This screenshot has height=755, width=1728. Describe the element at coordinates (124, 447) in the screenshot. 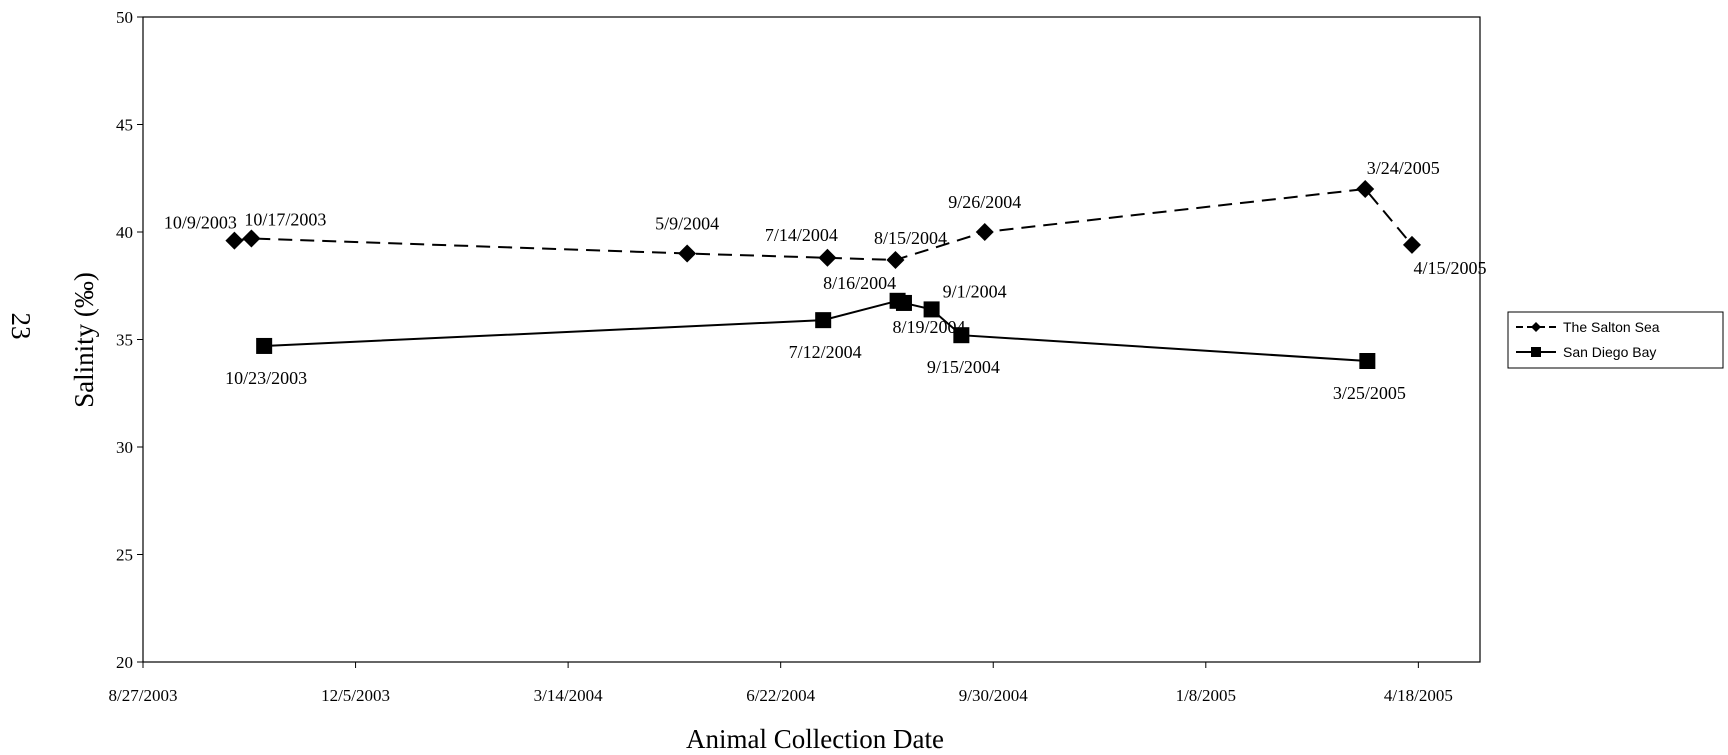

I see `y-tick-label: 30` at that location.